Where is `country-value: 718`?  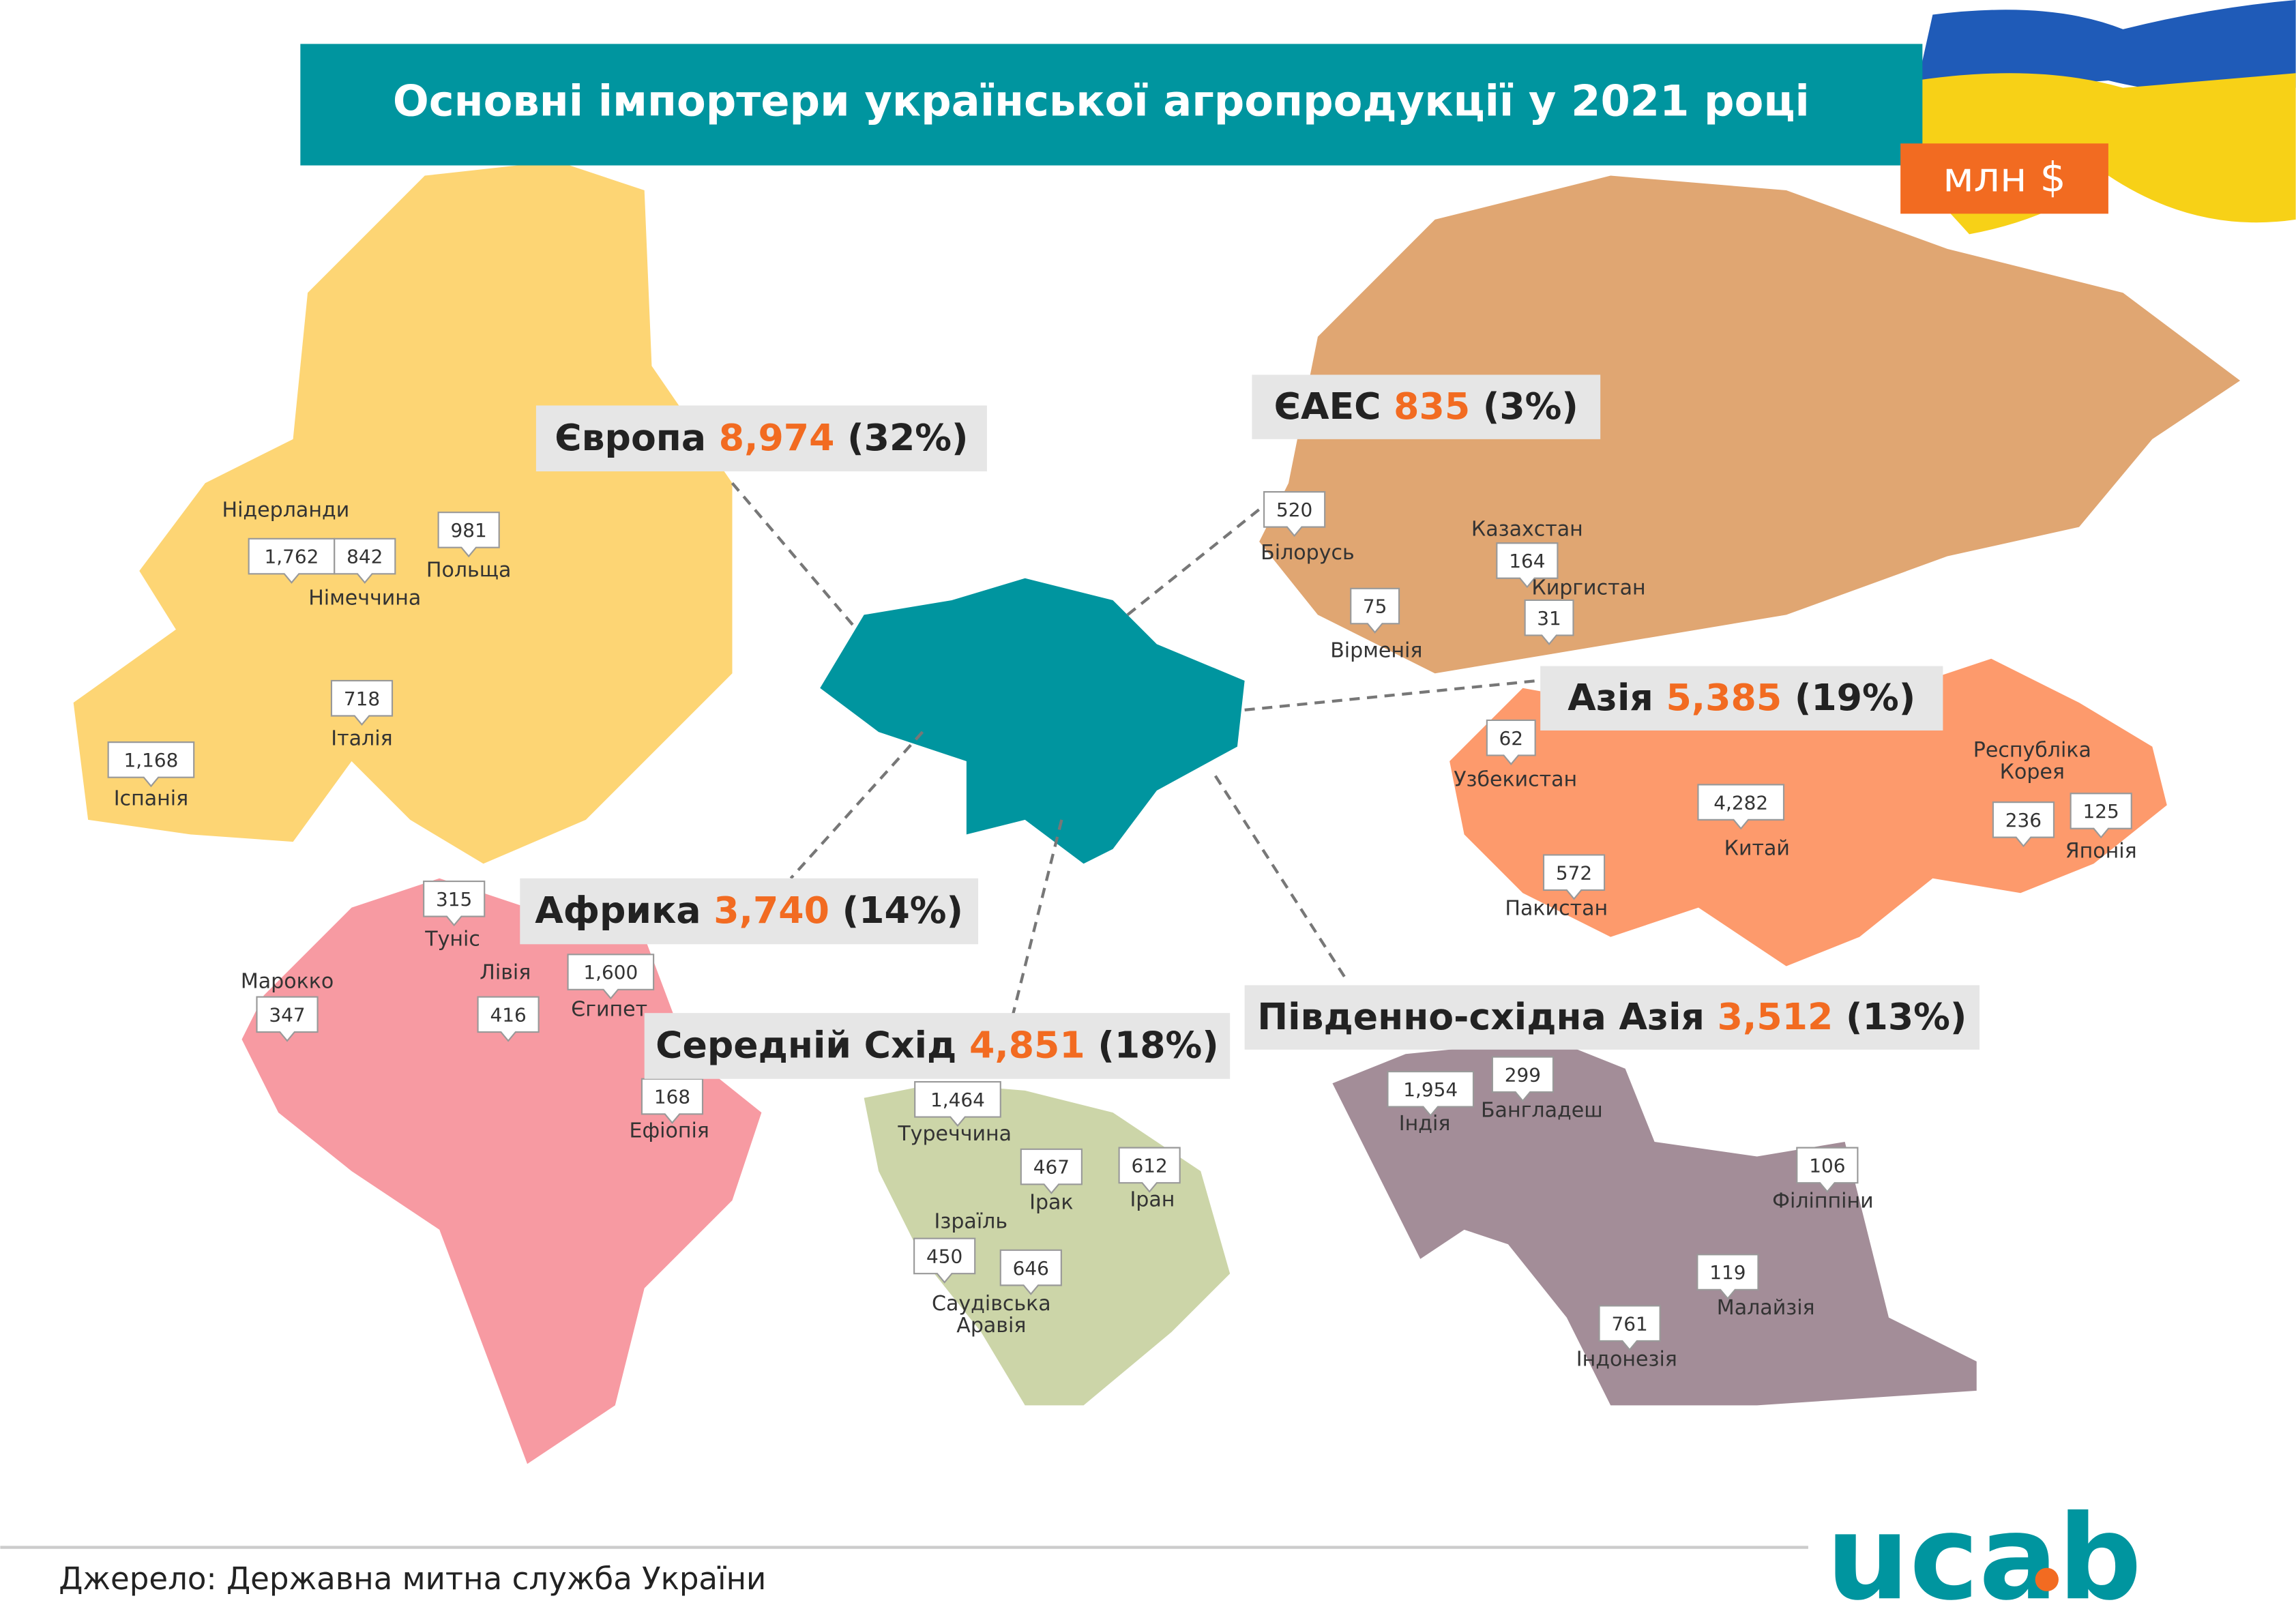 country-value: 718 is located at coordinates (362, 699).